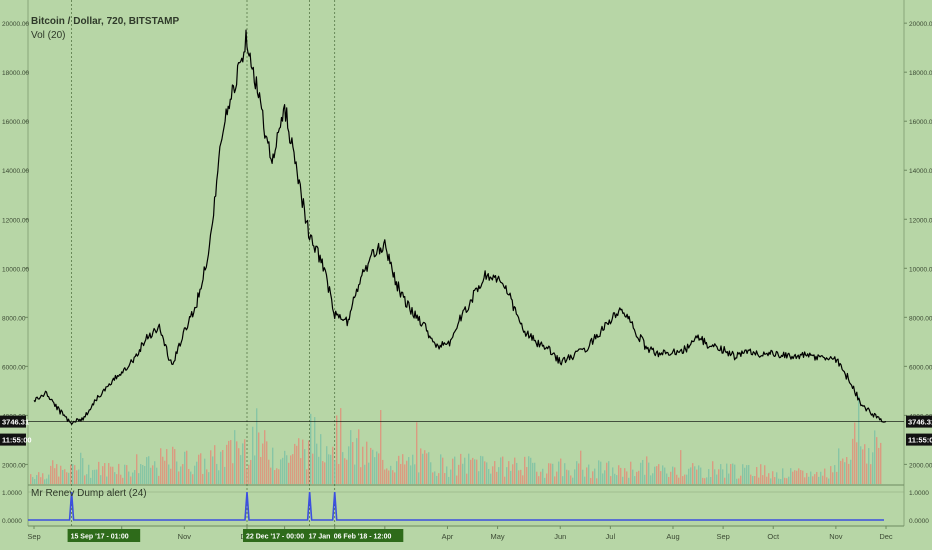 The height and width of the screenshot is (550, 932). What do you see at coordinates (15, 73) in the screenshot?
I see `y-tick-label-left: 18000.00` at bounding box center [15, 73].